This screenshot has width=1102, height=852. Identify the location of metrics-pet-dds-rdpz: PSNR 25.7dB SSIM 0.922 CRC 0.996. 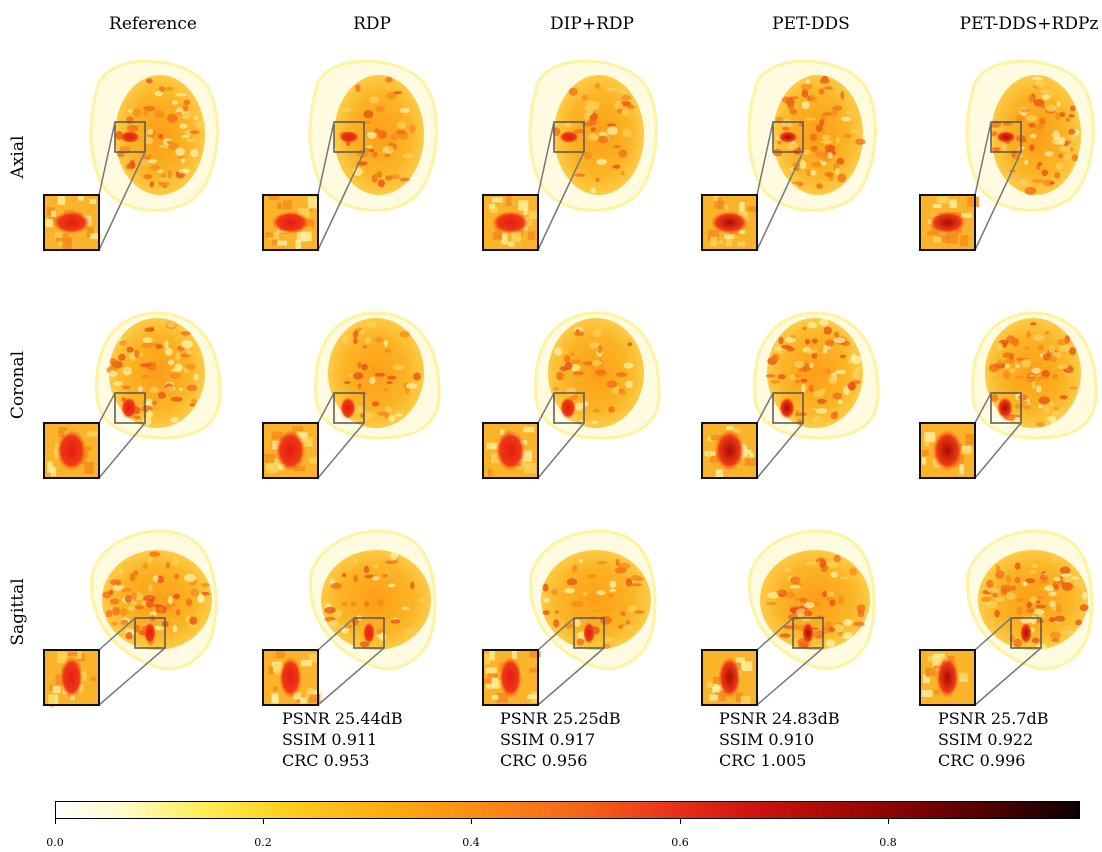
(993, 739).